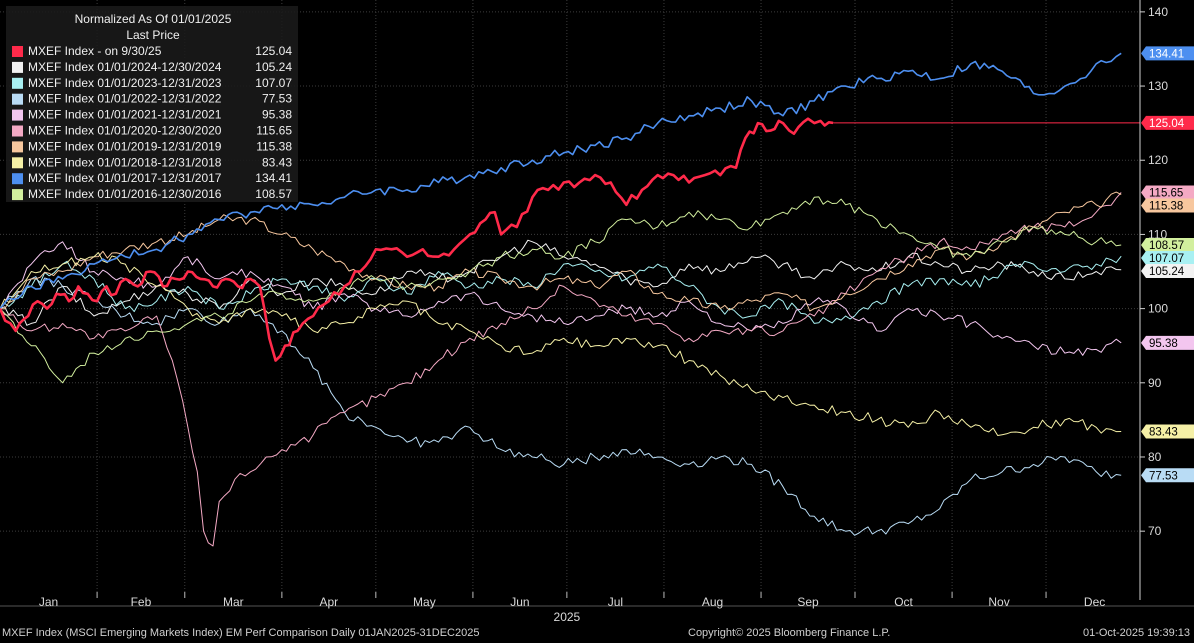 This screenshot has width=1194, height=643. I want to click on badge-value-9: 108.57, so click(1166, 246).